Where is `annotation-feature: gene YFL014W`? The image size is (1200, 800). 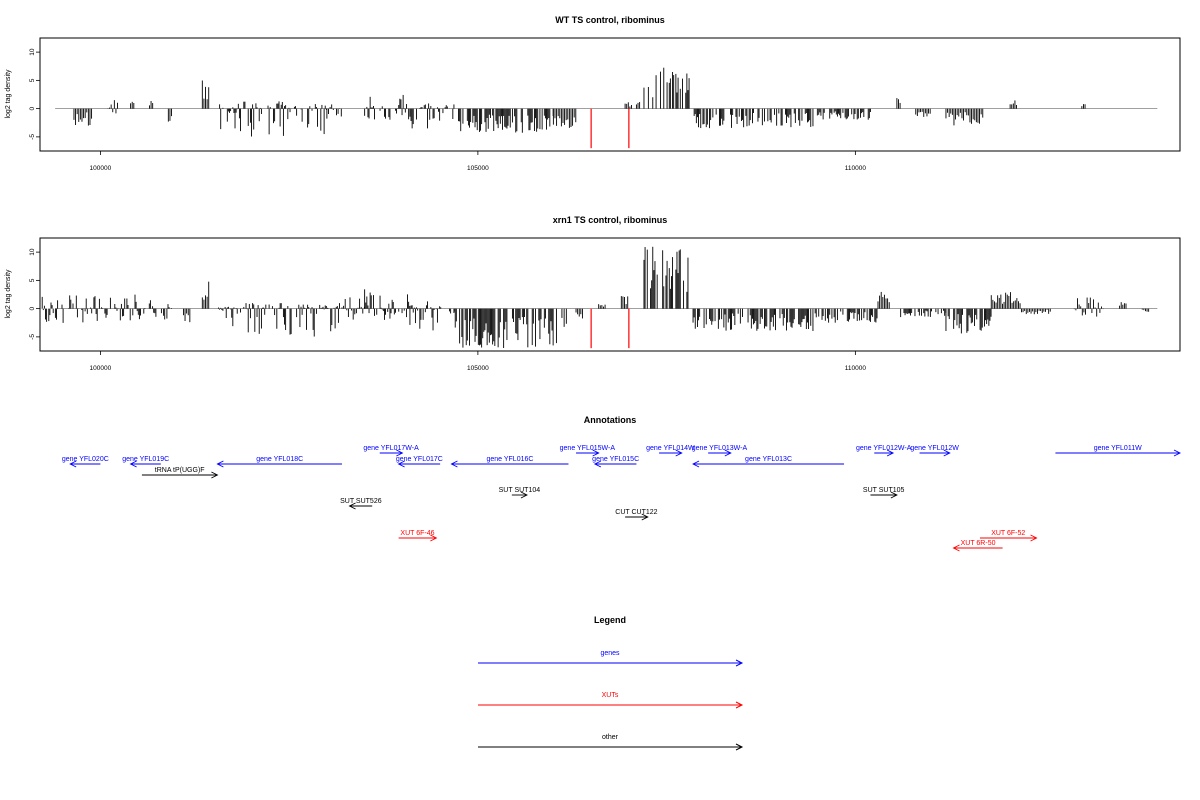
annotation-feature: gene YFL014W is located at coordinates (670, 451).